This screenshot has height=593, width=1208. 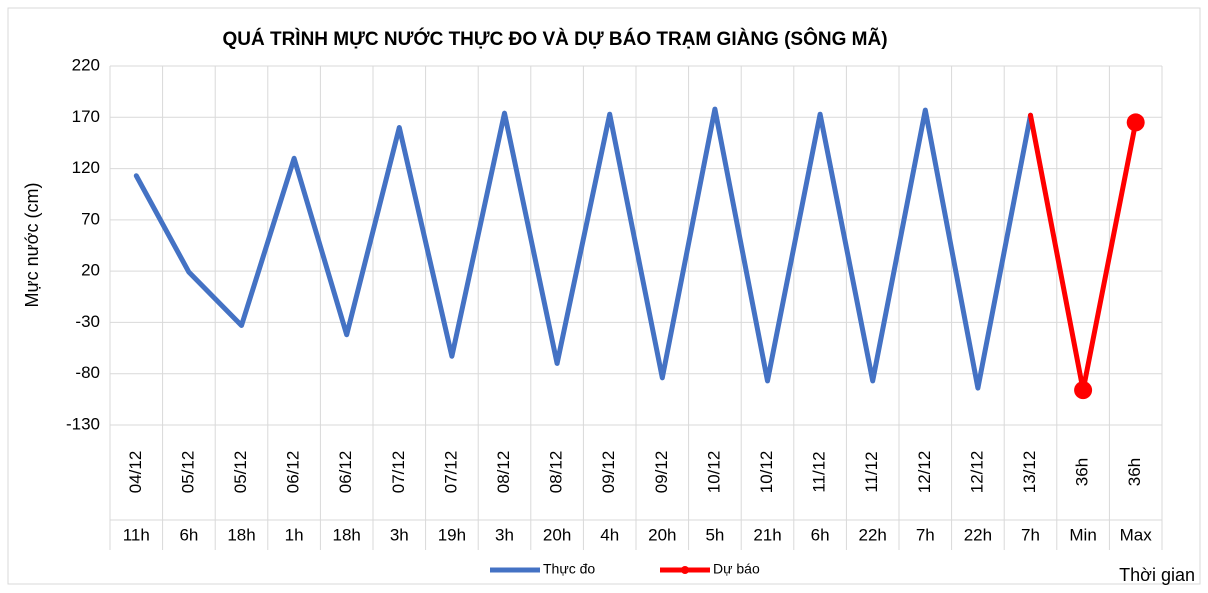 I want to click on x-tick-sublabel: 4h, so click(x=609, y=534).